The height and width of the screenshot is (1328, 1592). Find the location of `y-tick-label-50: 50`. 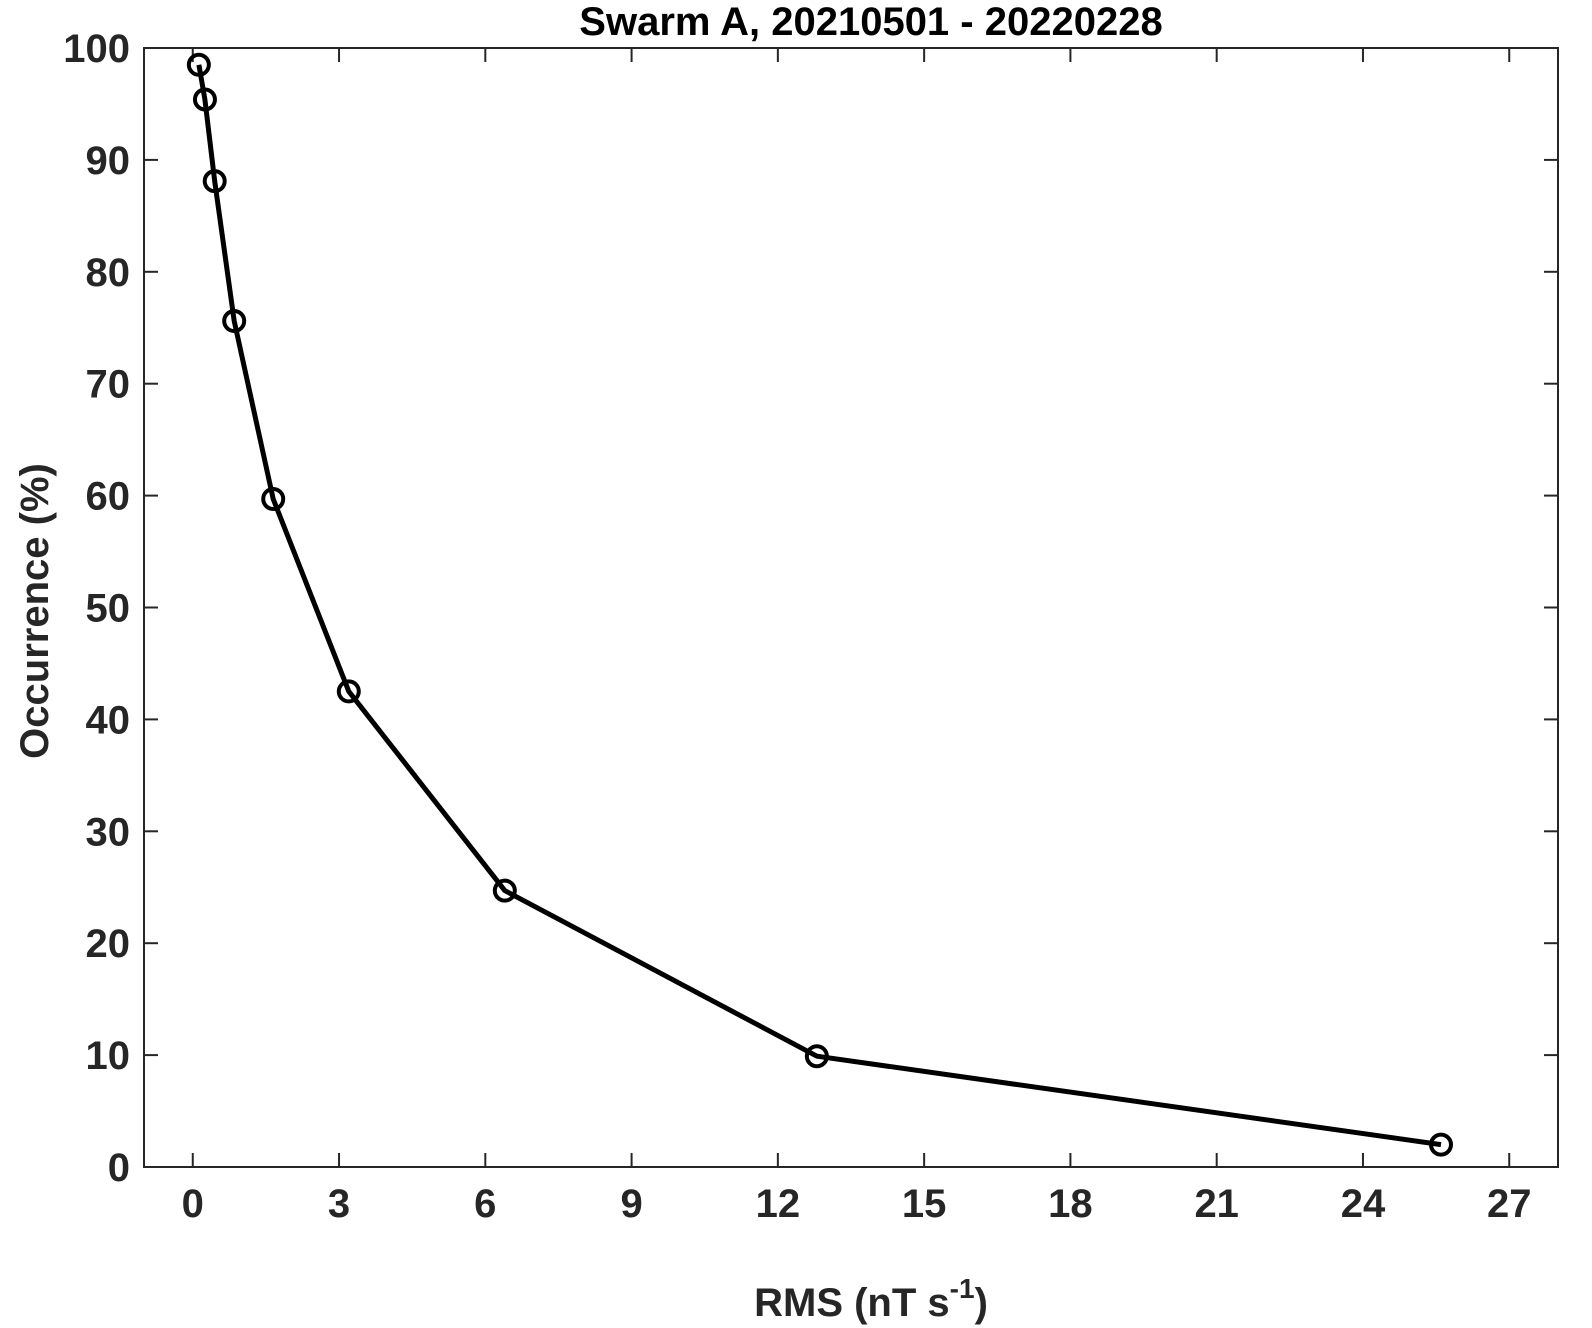

y-tick-label-50: 50 is located at coordinates (108, 609).